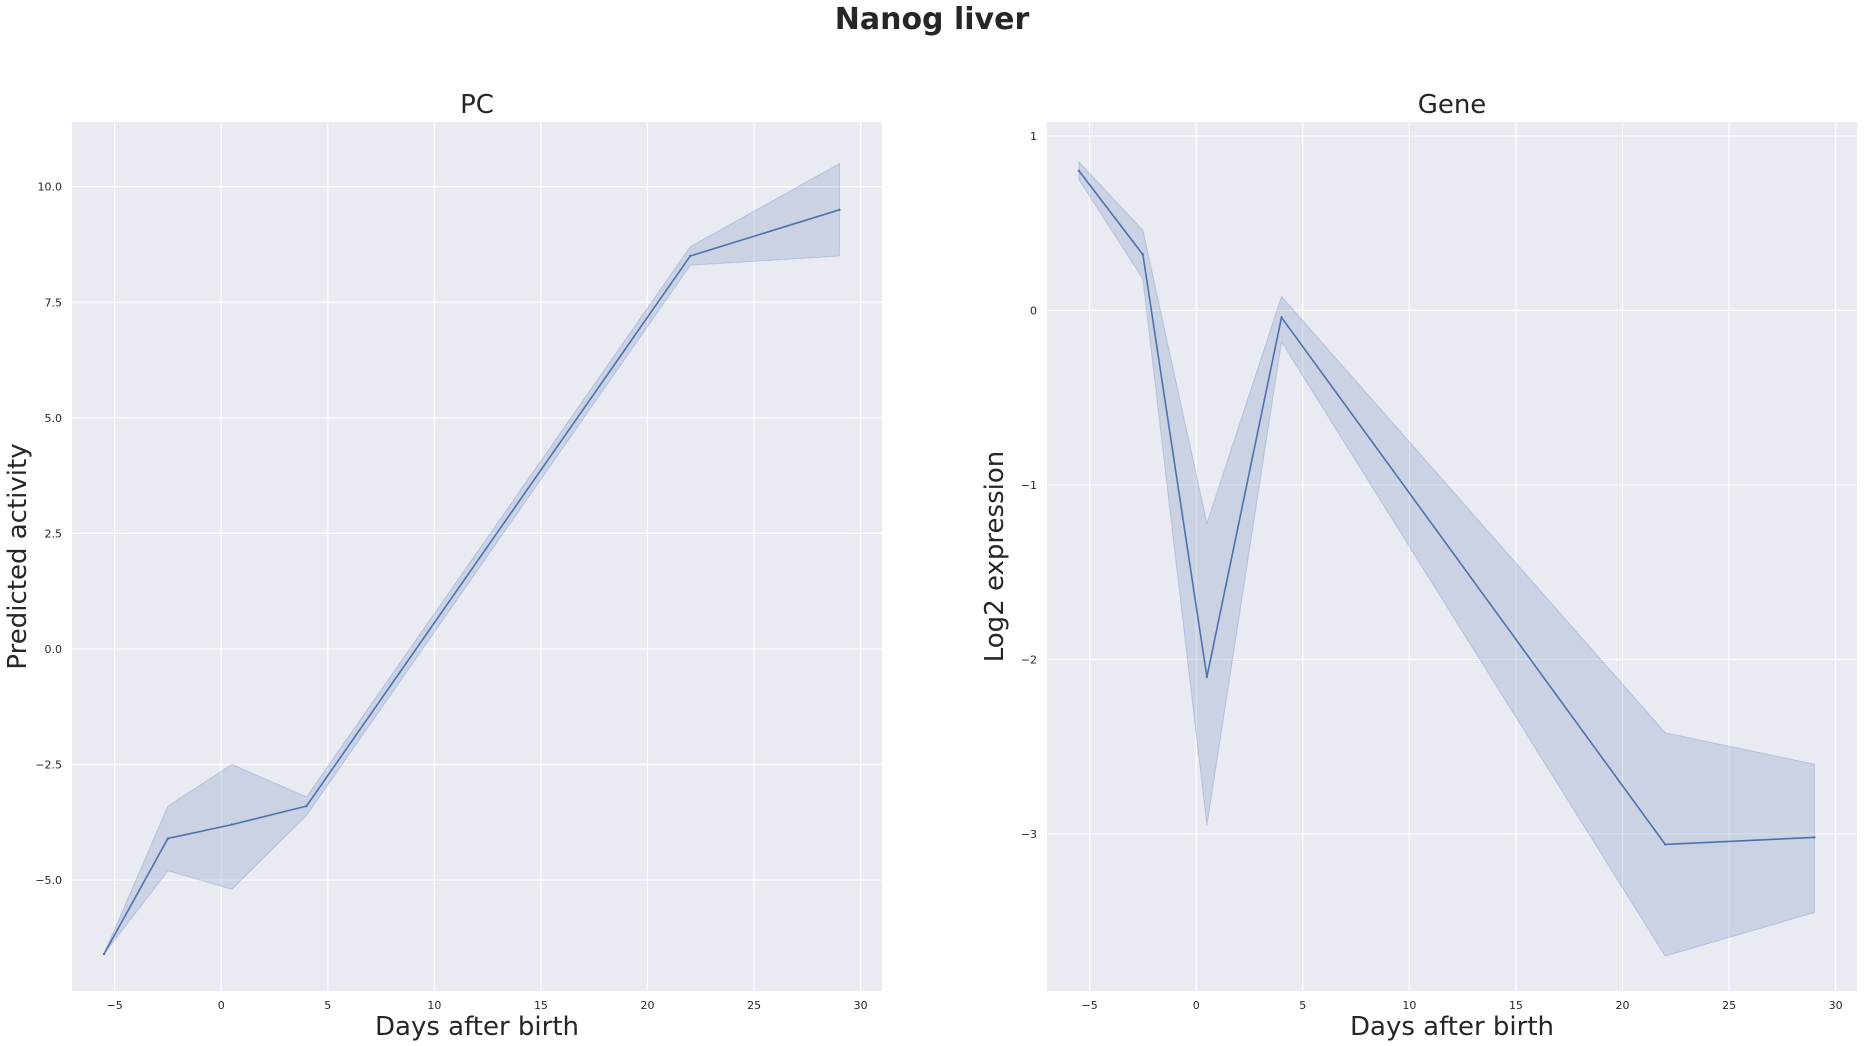 The height and width of the screenshot is (1046, 1864). I want to click on y-tick-label: 10.0, so click(50, 187).